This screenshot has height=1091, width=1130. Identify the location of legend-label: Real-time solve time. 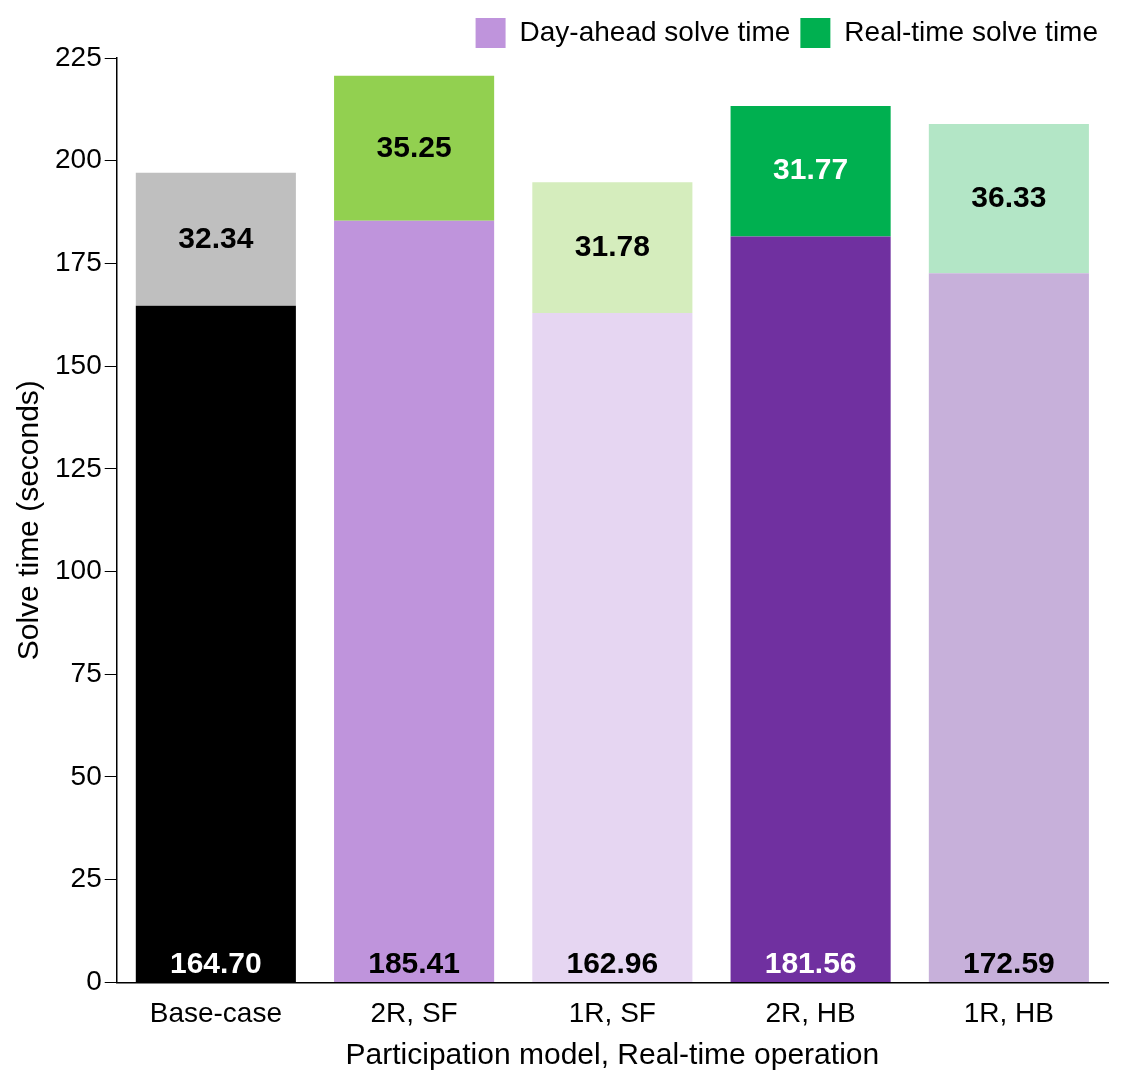
(971, 31).